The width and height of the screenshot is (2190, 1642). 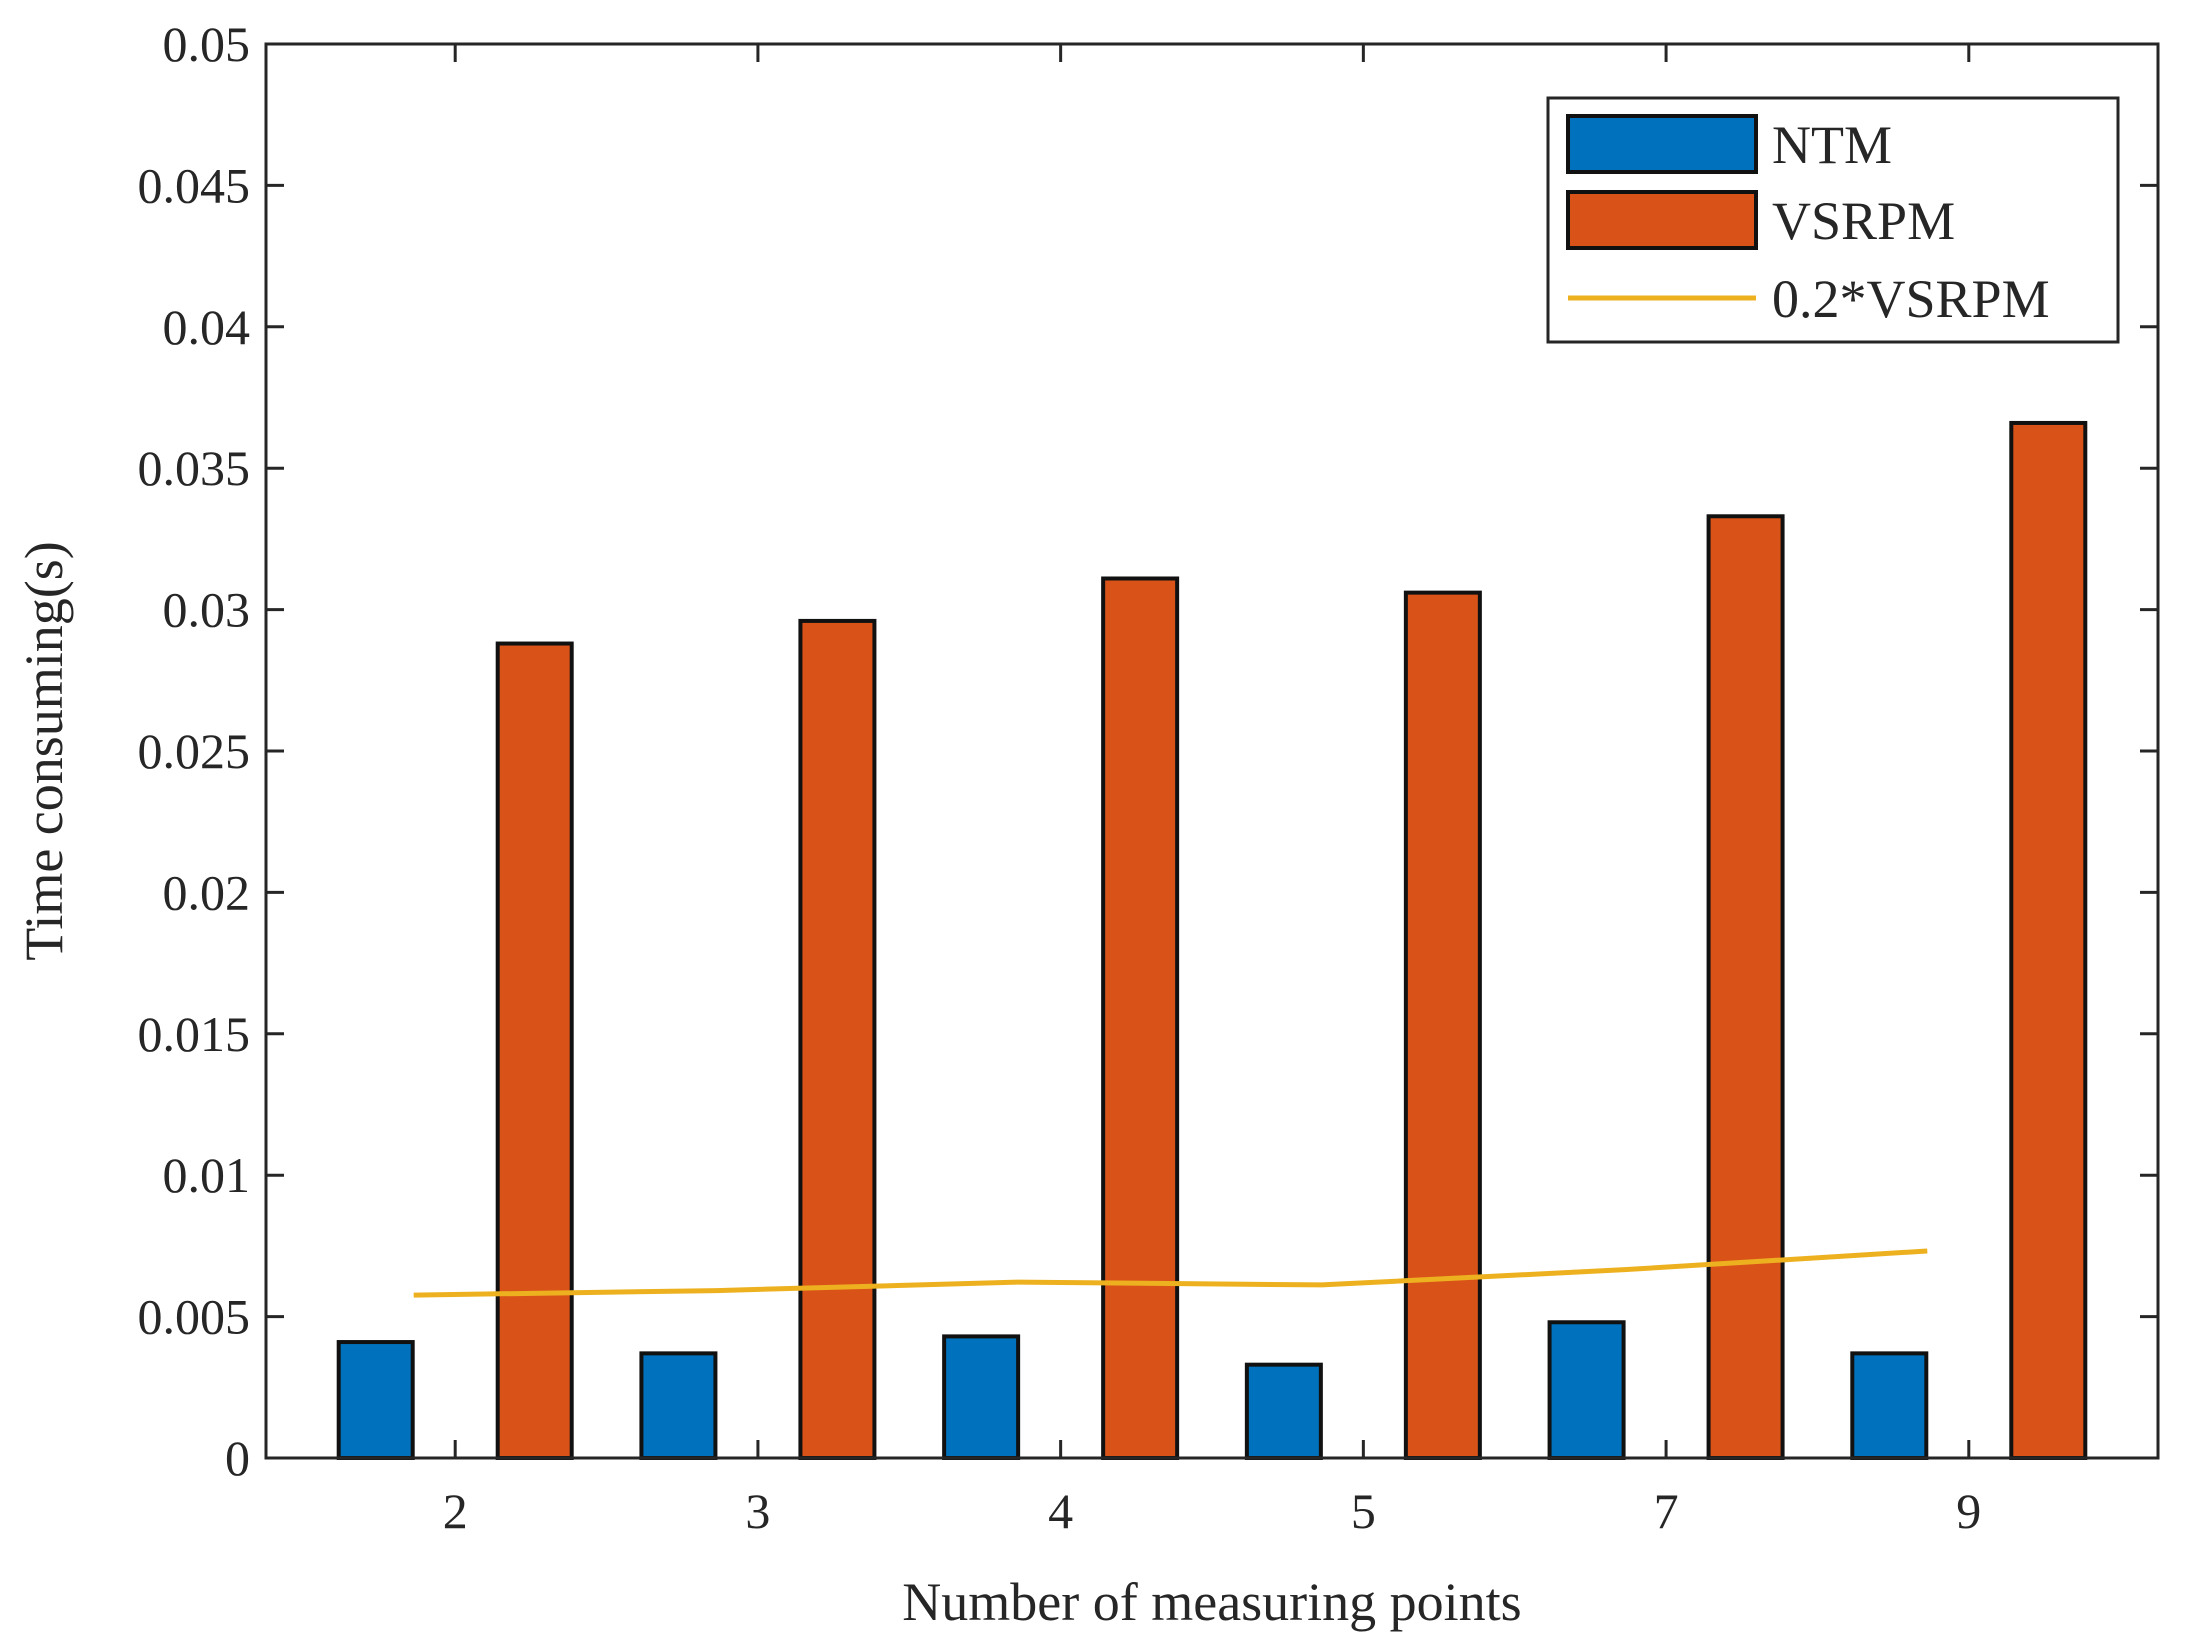 What do you see at coordinates (1968, 1511) in the screenshot?
I see `x-tick-label: 9` at bounding box center [1968, 1511].